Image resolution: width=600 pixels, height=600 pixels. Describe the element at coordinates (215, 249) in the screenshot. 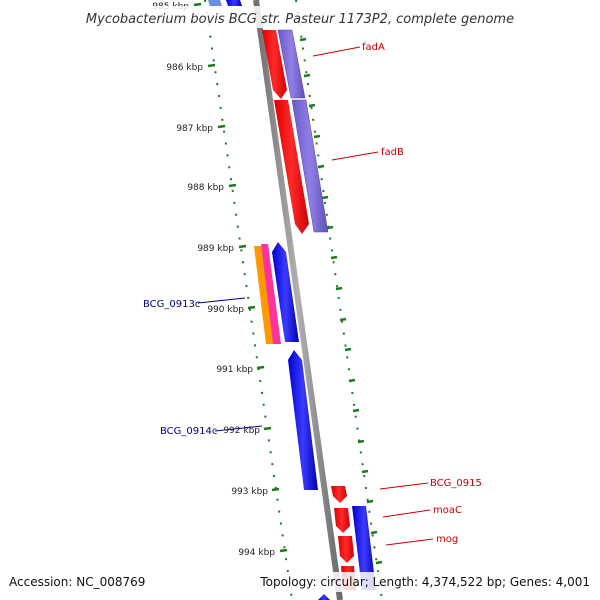

I see `tick-label-989: 989 kbp` at that location.